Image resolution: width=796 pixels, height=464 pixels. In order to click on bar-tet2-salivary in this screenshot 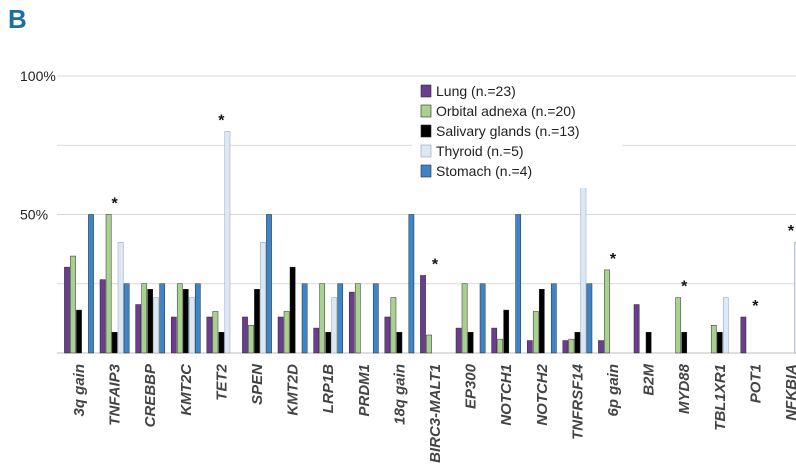, I will do `click(221, 342)`.